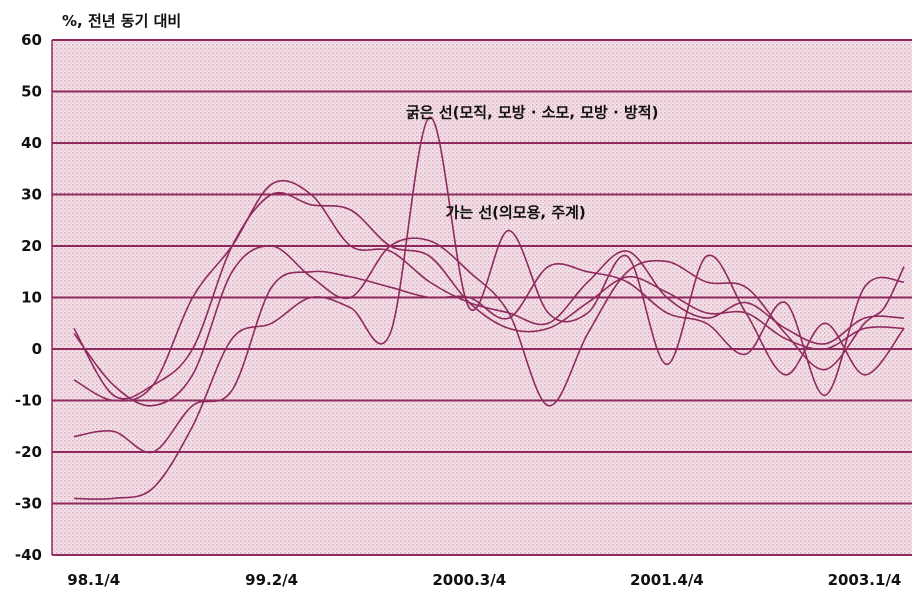  Describe the element at coordinates (37, 349) in the screenshot. I see `y-tick-label: 0` at that location.